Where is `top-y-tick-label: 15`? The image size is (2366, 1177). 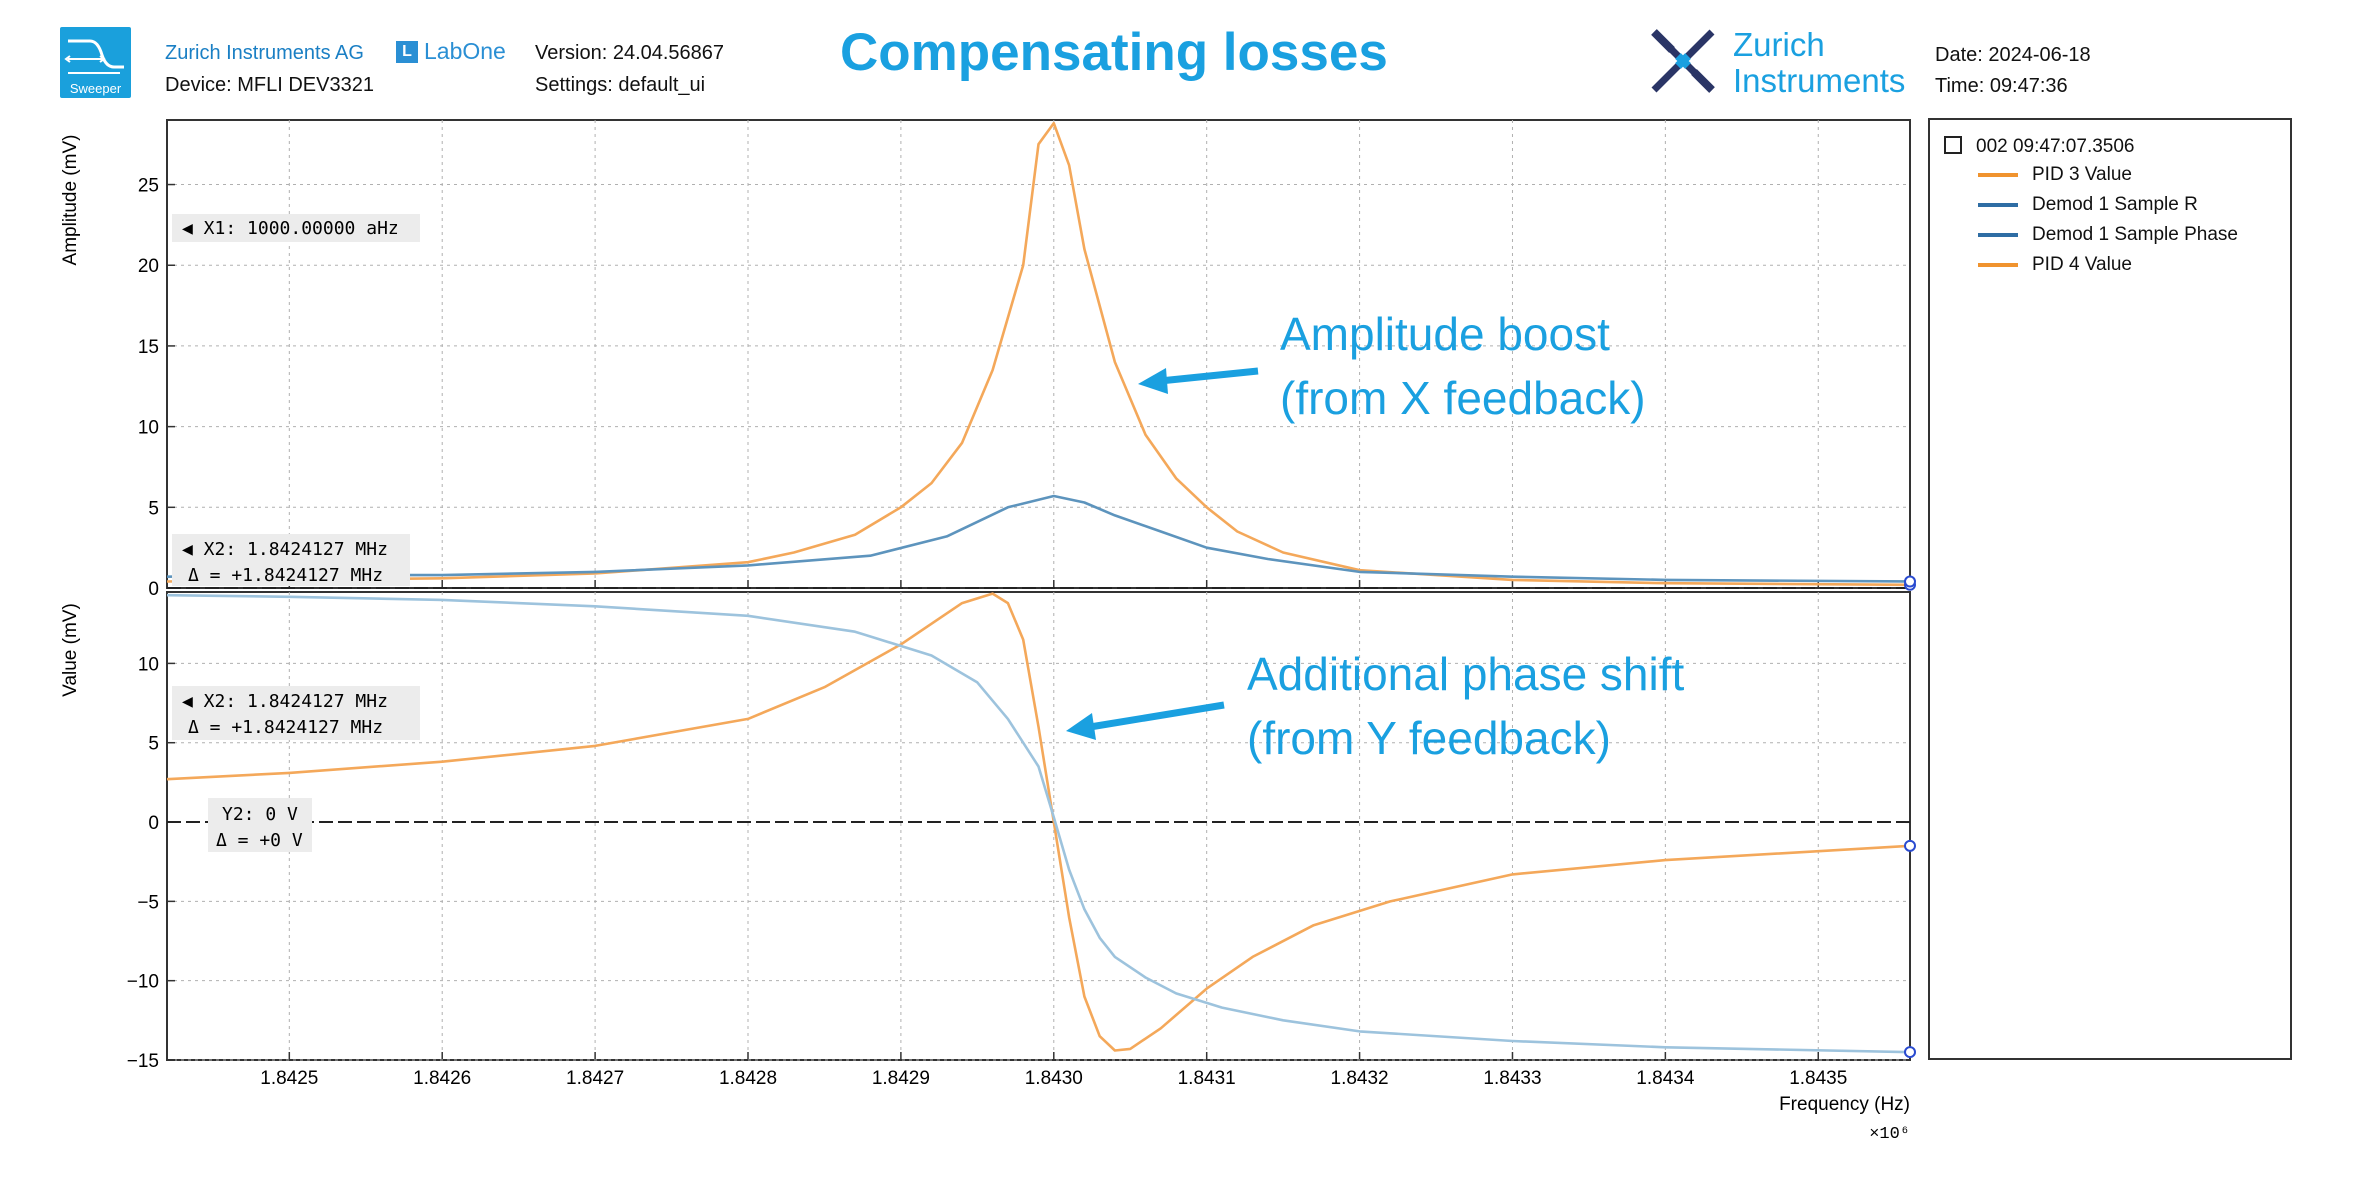
top-y-tick-label: 15 is located at coordinates (148, 347).